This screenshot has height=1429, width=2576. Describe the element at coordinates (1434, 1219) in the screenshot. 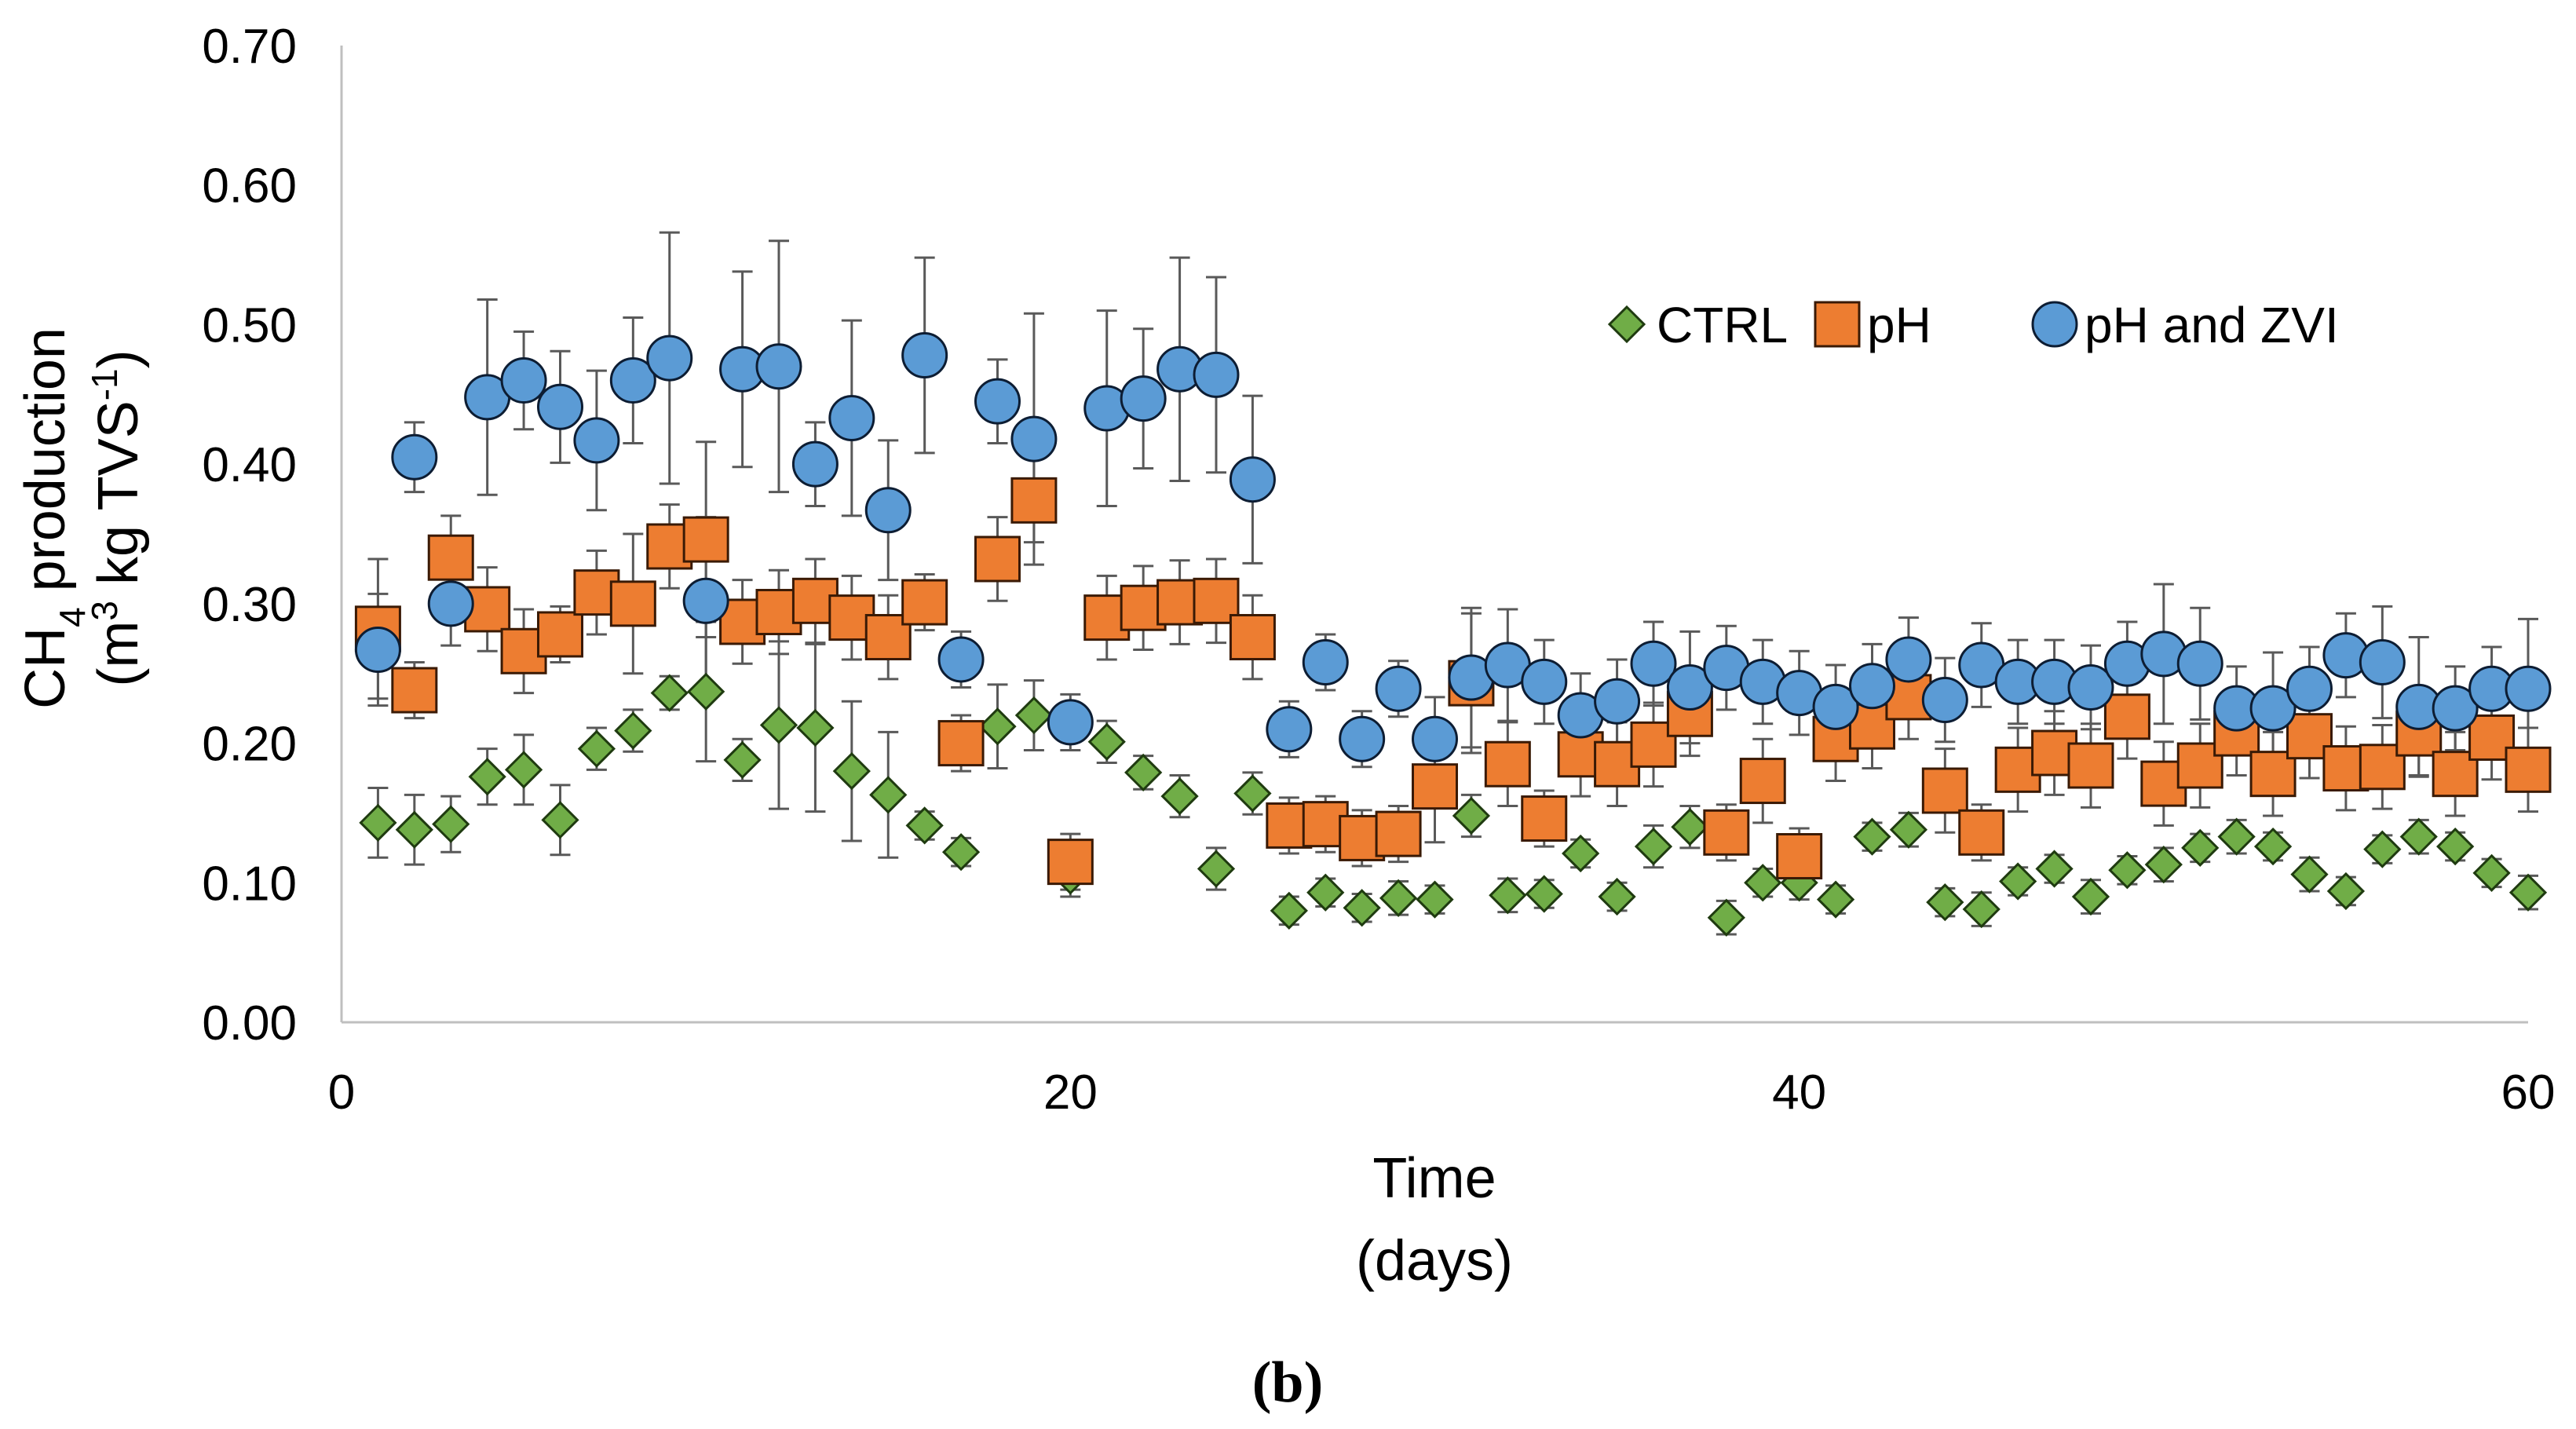

I see `x-axis-title: Time (days)` at that location.